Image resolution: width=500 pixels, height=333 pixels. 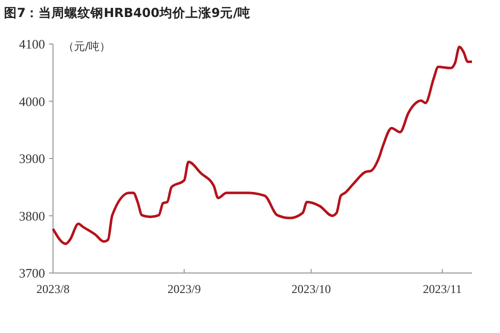 What do you see at coordinates (32, 101) in the screenshot?
I see `y-tick-label: 4000` at bounding box center [32, 101].